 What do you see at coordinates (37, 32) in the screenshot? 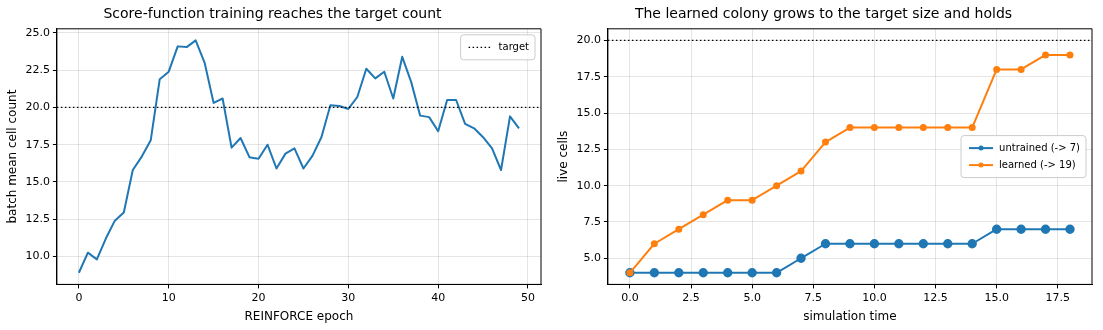
I see `y-tick-label: 25.0` at bounding box center [37, 32].